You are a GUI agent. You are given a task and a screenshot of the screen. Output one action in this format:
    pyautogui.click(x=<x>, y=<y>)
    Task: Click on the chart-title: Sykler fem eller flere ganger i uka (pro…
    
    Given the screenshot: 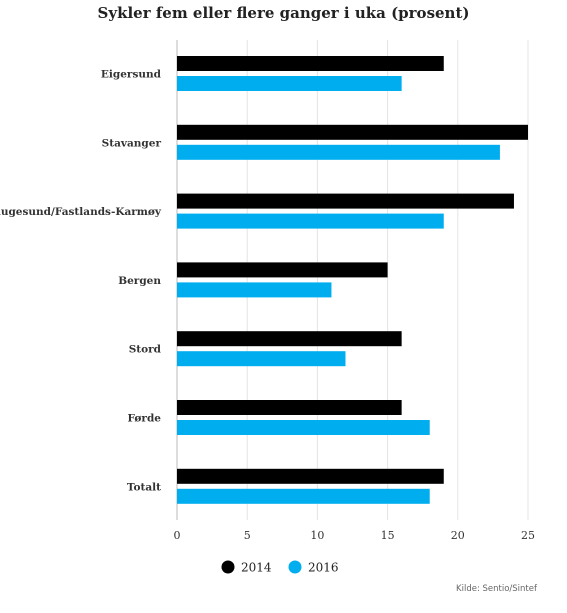 What is the action you would take?
    pyautogui.click(x=283, y=13)
    